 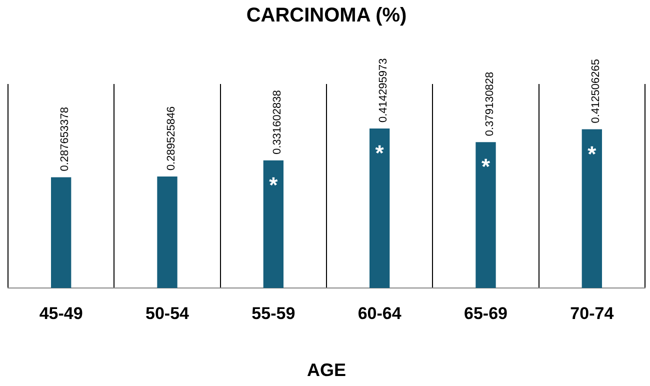 I want to click on x-tick-label: 55-59, so click(x=274, y=313).